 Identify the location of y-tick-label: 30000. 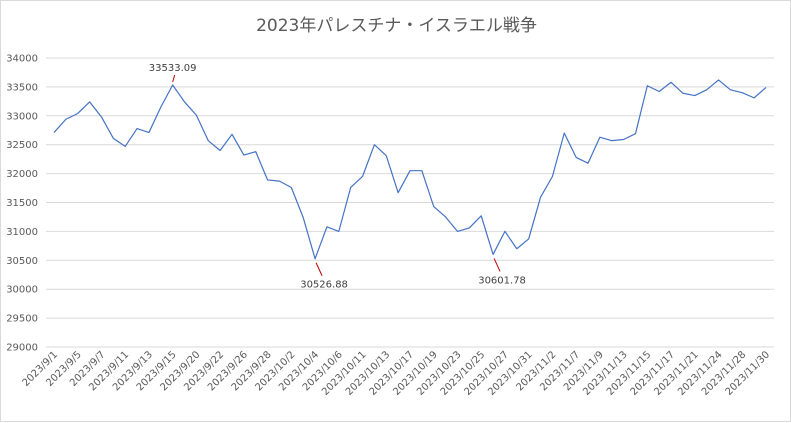
(22, 290).